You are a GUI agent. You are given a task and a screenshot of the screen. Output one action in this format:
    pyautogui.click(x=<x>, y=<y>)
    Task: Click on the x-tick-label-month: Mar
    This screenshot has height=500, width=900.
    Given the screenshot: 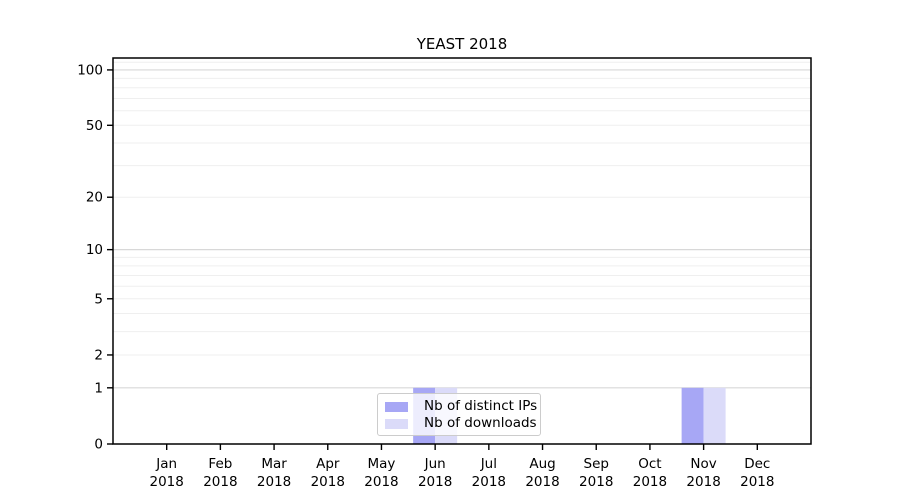 What is the action you would take?
    pyautogui.click(x=274, y=464)
    